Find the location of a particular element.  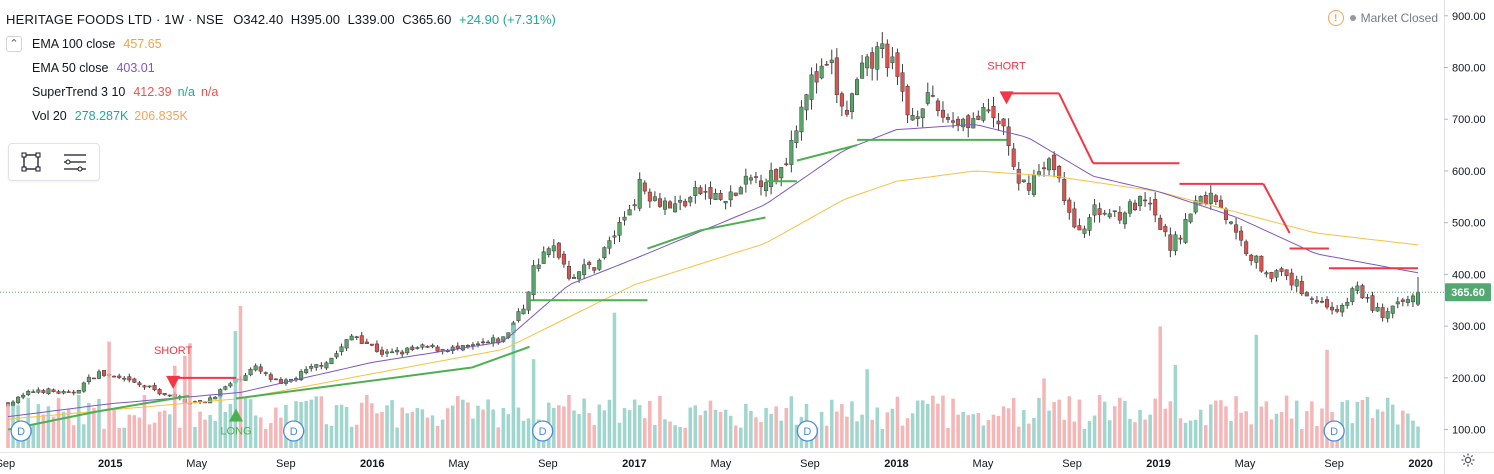

indicator-name: SuperTrend 3 10 is located at coordinates (79, 92).